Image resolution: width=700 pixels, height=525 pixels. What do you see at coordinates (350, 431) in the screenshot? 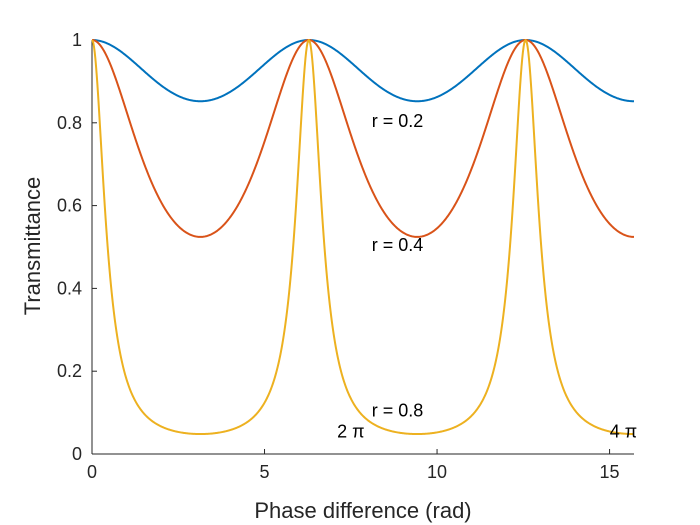
I see `annotation-label: 2 π` at bounding box center [350, 431].